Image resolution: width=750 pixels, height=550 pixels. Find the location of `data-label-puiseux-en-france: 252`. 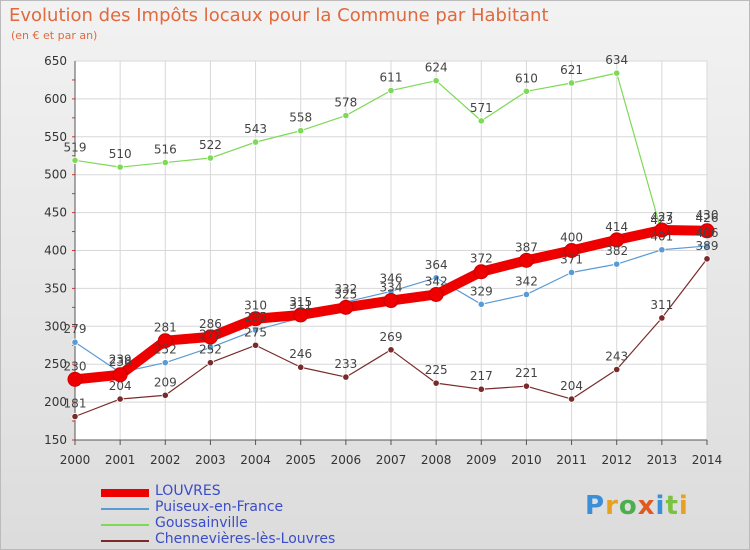

data-label-puiseux-en-france: 252 is located at coordinates (165, 350).